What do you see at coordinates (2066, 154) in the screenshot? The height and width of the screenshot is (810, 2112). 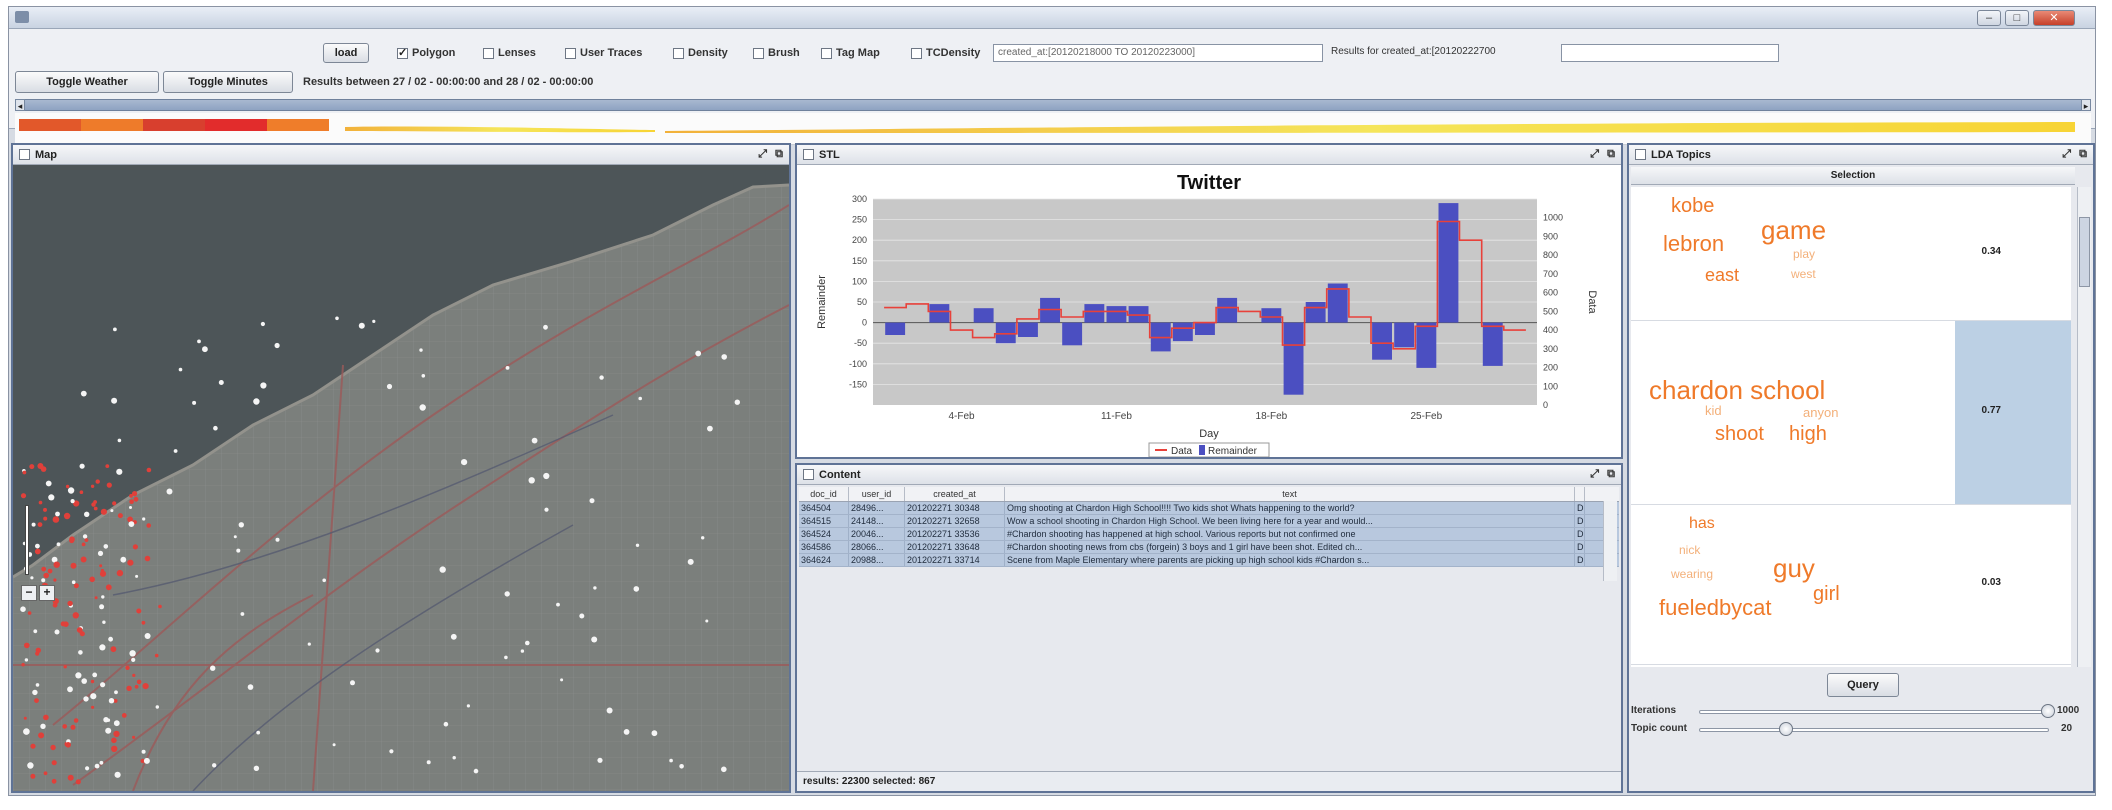 I see `expand-icon: ⤢` at bounding box center [2066, 154].